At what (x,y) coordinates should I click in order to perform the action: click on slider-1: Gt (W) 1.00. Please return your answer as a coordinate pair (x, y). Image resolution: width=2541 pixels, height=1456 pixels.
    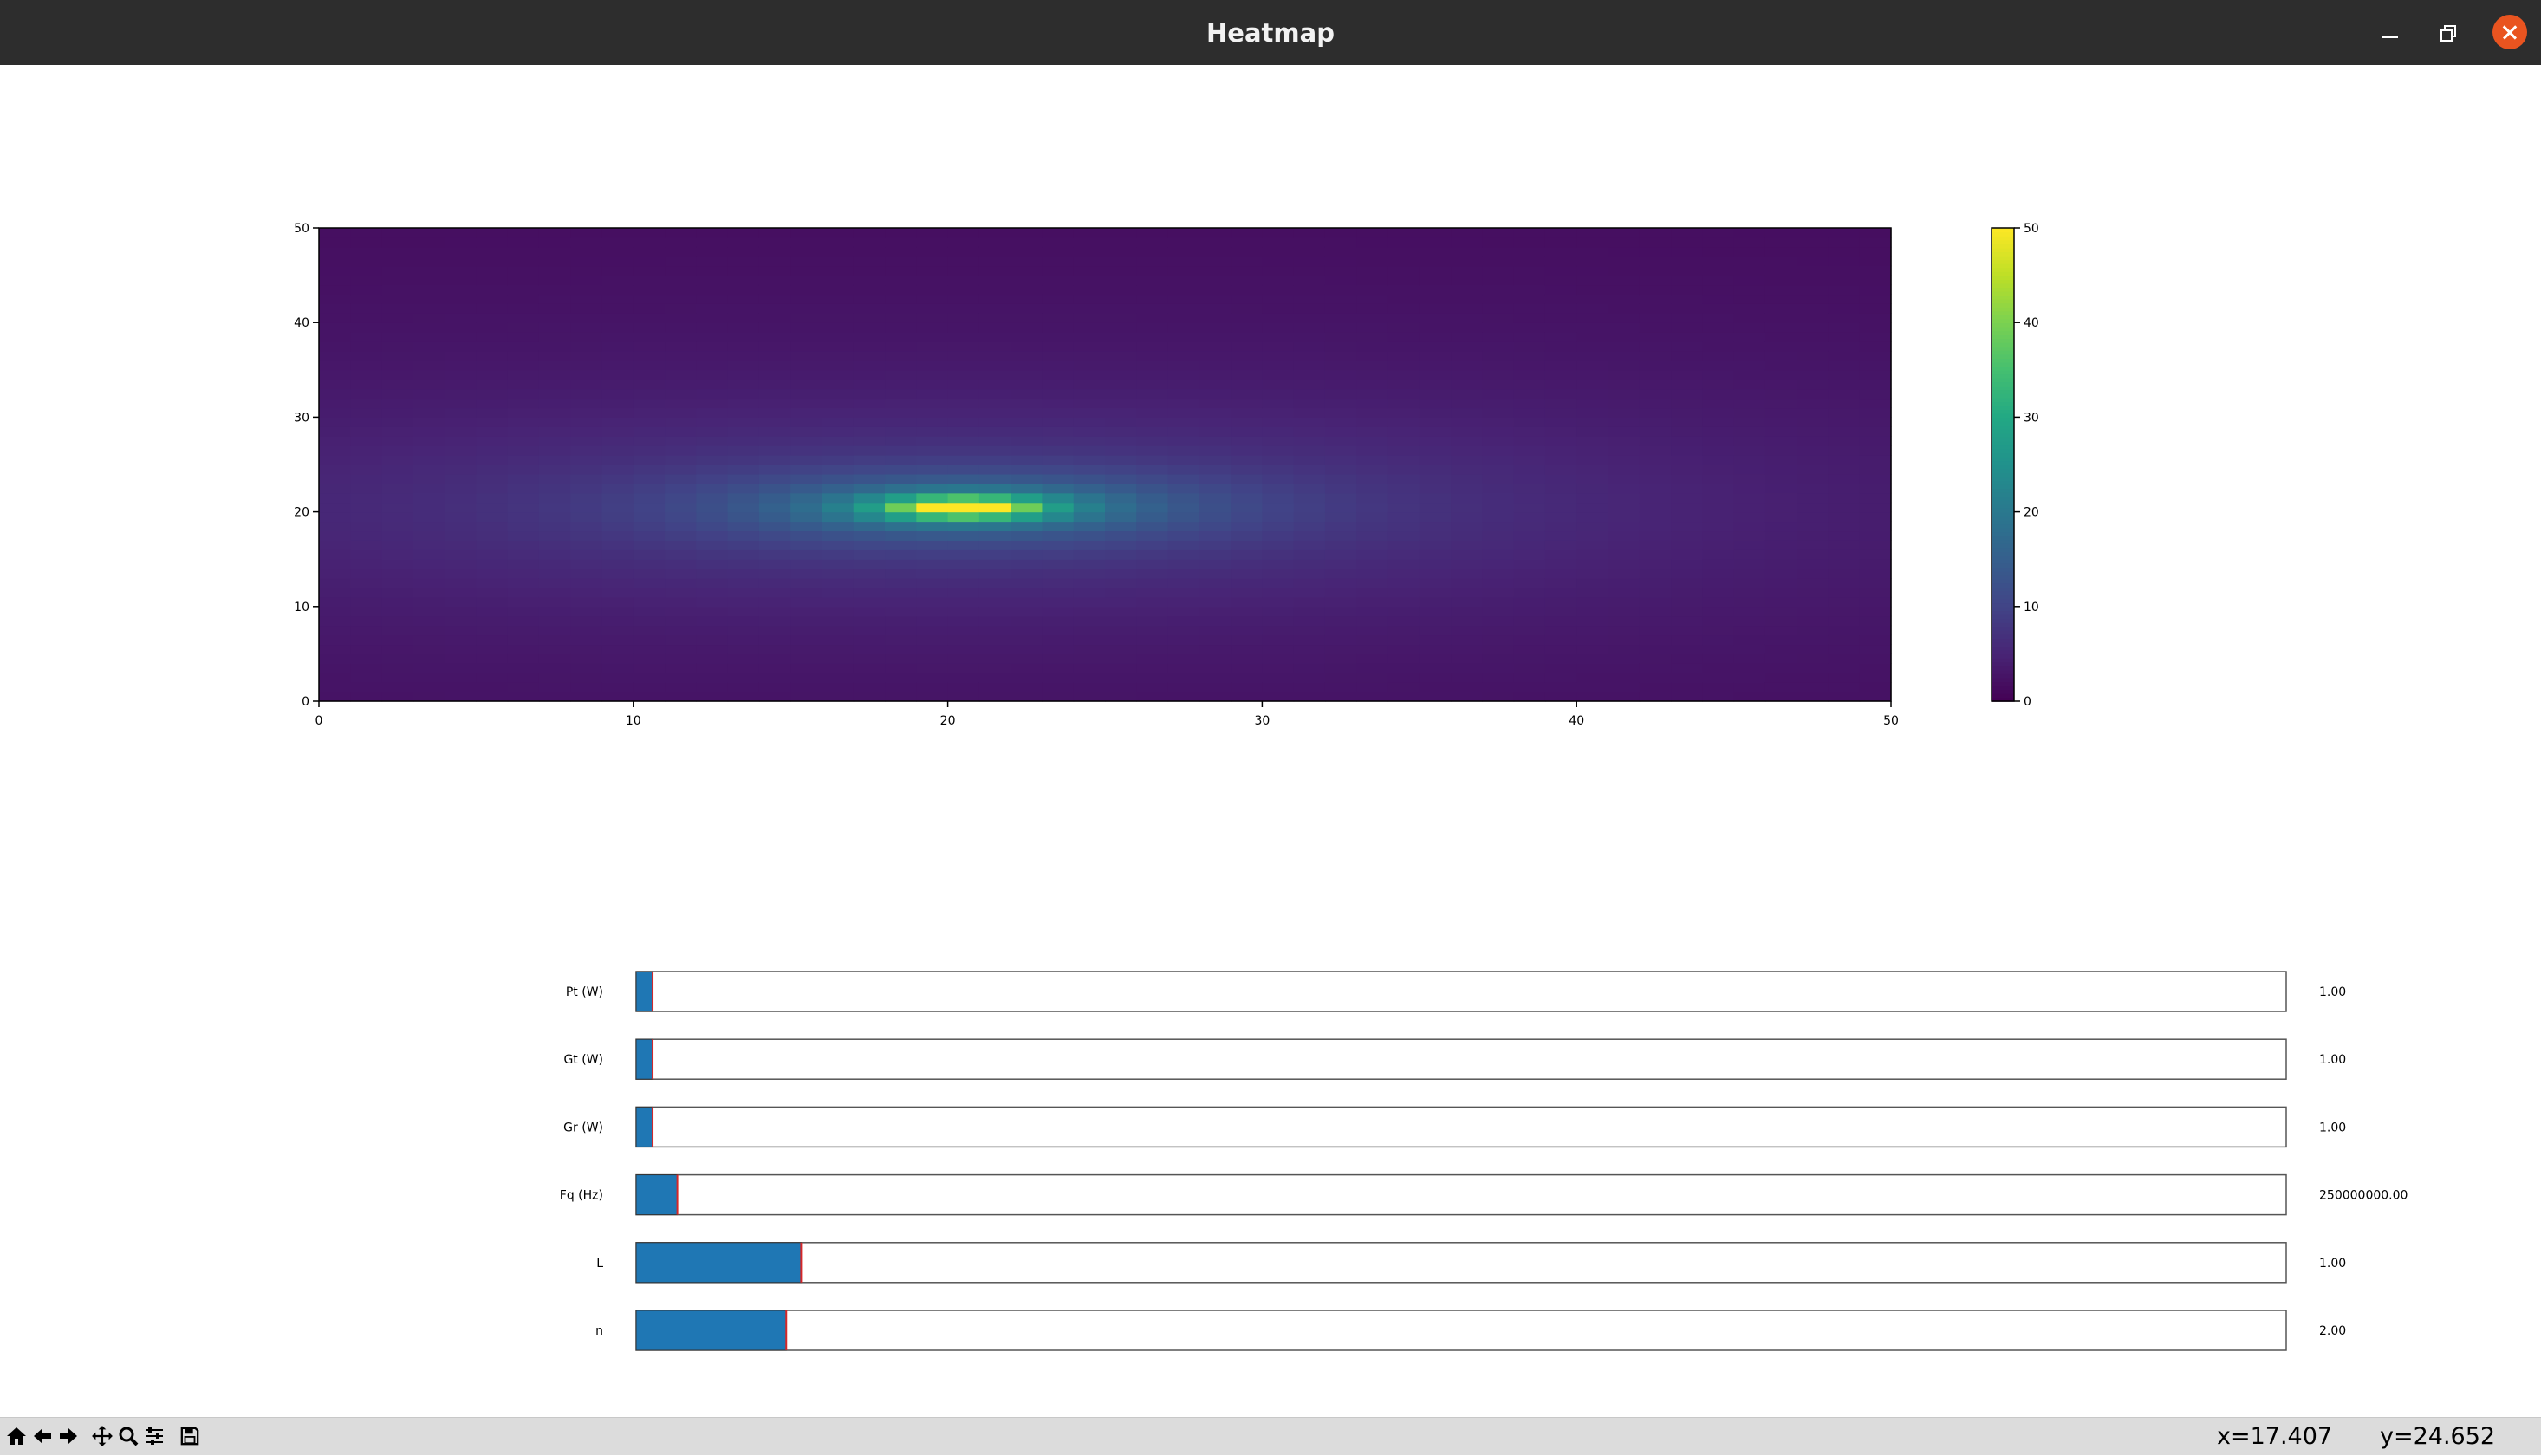
    Looking at the image, I should click on (1455, 1059).